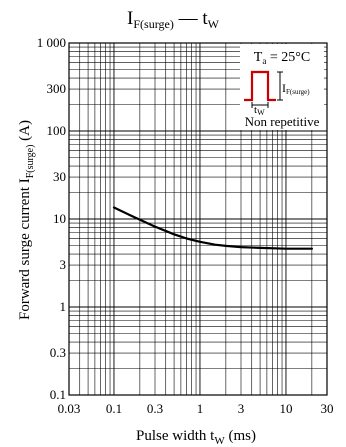 Image resolution: width=346 pixels, height=447 pixels. What do you see at coordinates (155, 408) in the screenshot?
I see `x-tick-label: 0.3` at bounding box center [155, 408].